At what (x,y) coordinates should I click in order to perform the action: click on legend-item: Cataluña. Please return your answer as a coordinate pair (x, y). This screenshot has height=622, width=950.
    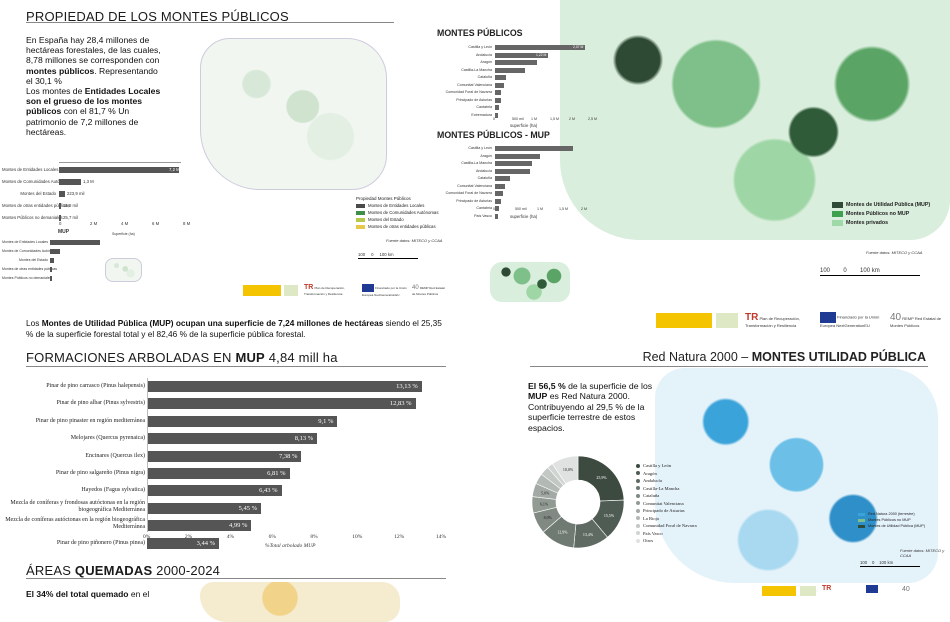
    Looking at the image, I should click on (666, 496).